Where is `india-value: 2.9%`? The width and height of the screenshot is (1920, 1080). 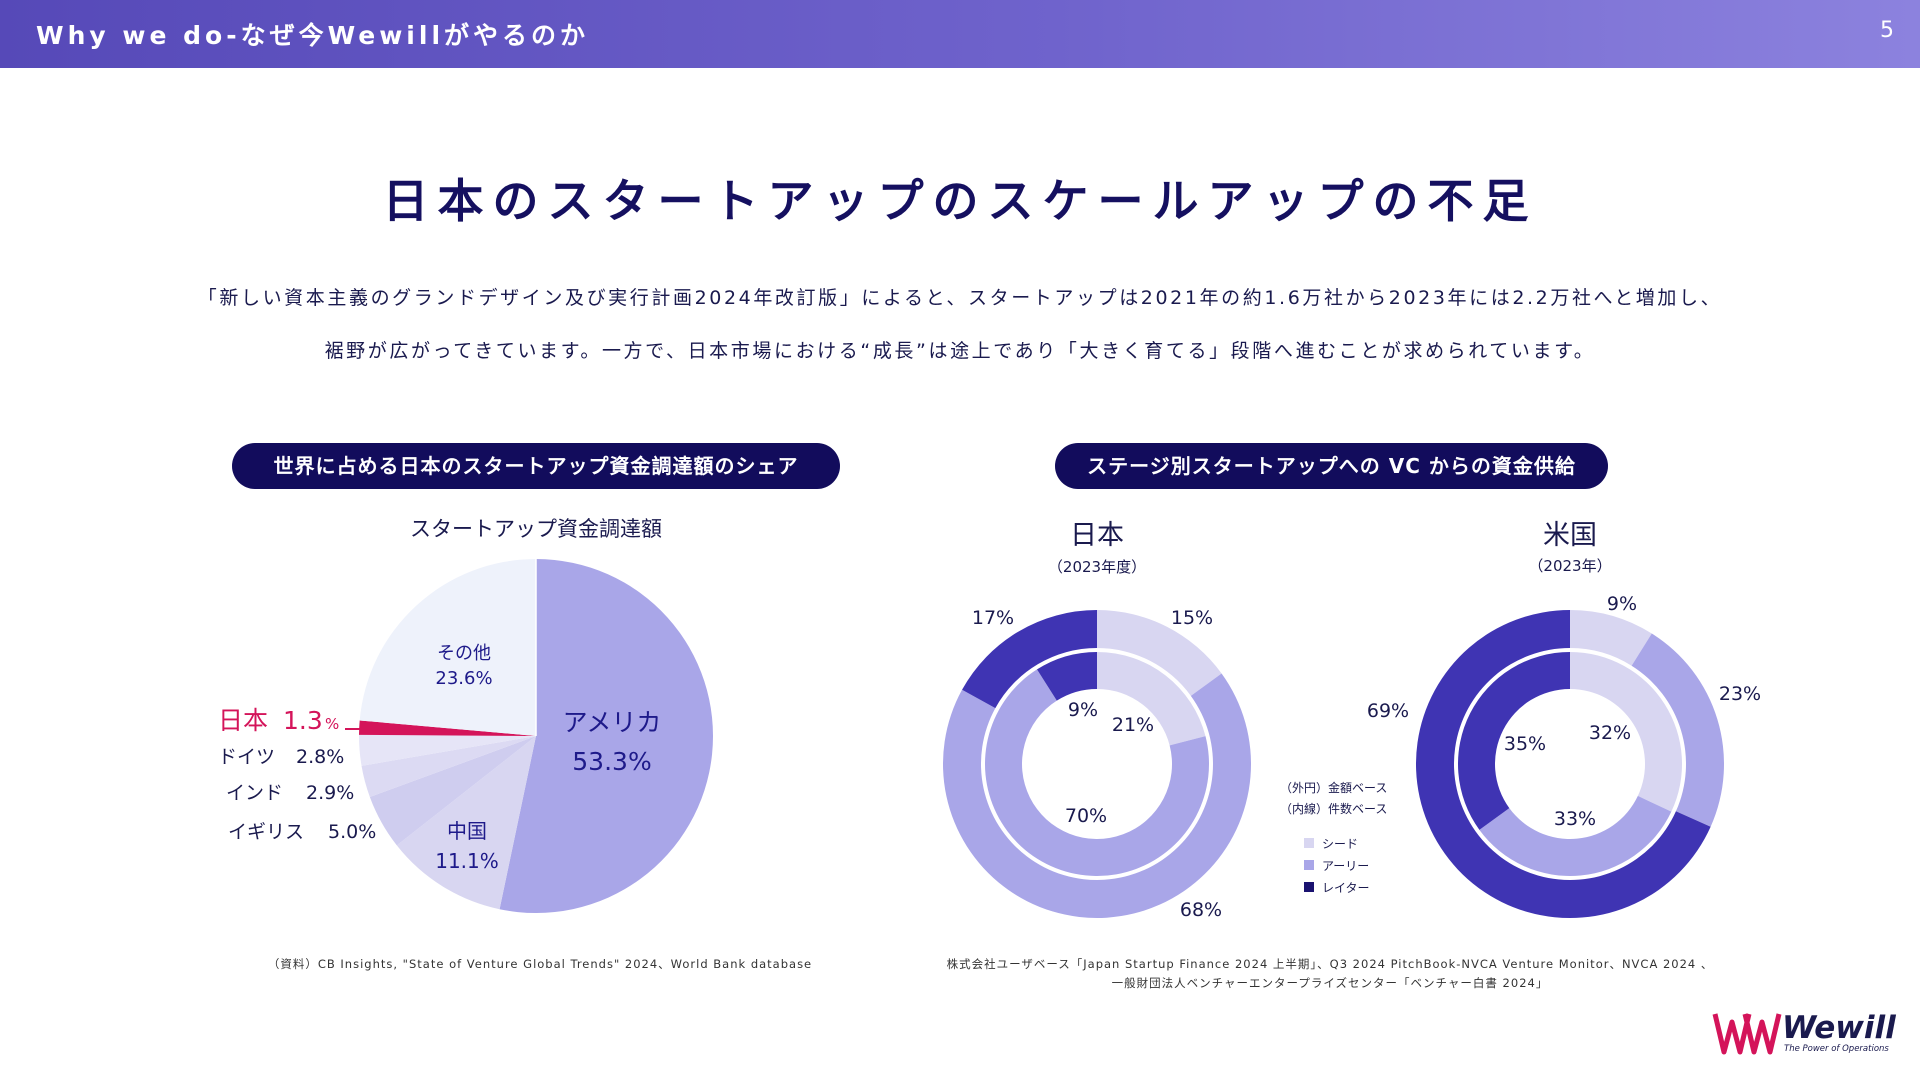
india-value: 2.9% is located at coordinates (330, 793).